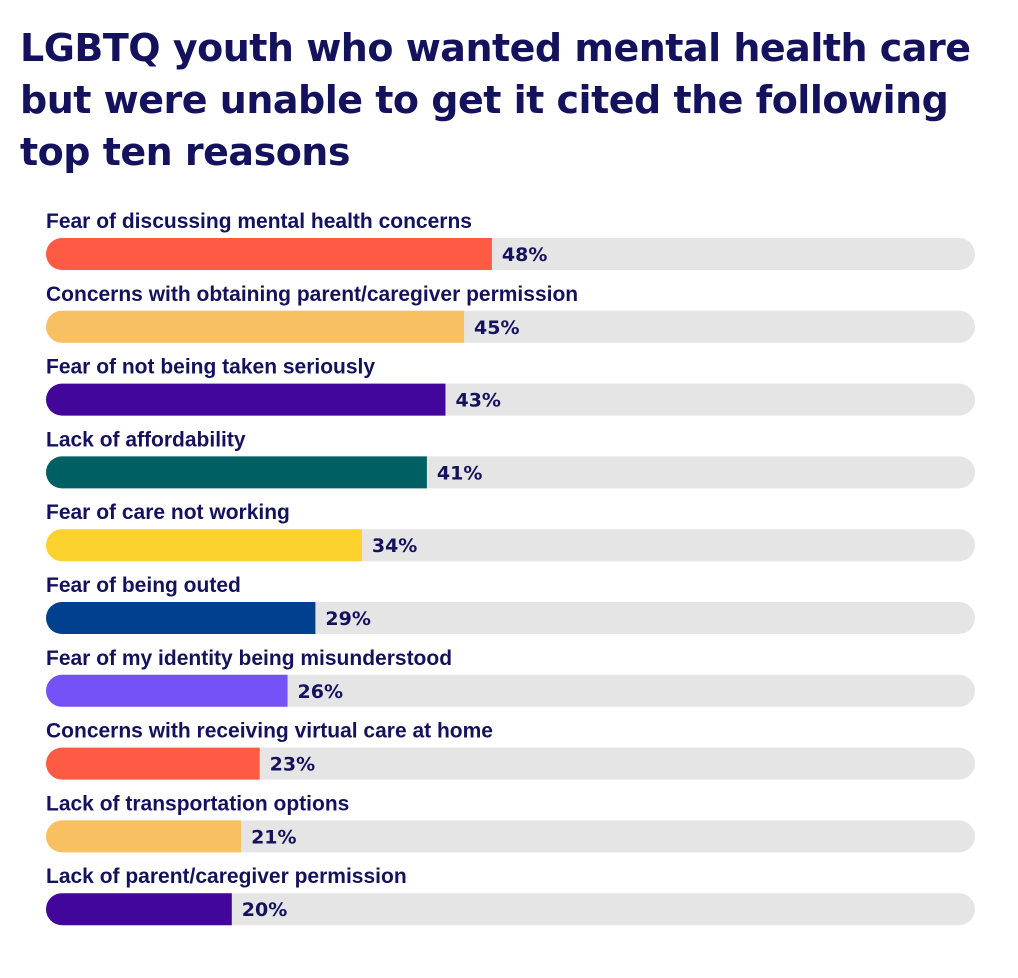 Image resolution: width=1018 pixels, height=978 pixels. I want to click on category-label: Fear of my identity being misunderstood, so click(249, 658).